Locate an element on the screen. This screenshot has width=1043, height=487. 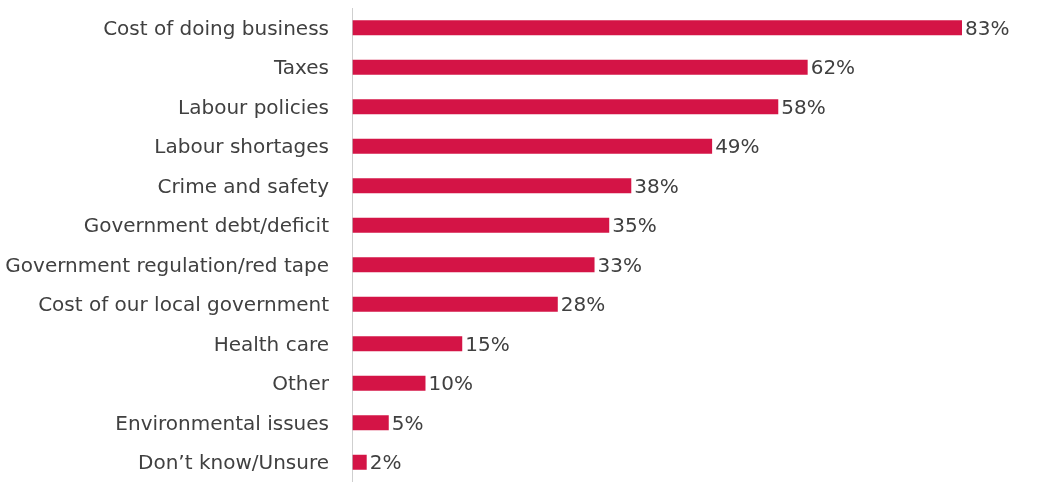
data-label: 83% is located at coordinates (987, 27).